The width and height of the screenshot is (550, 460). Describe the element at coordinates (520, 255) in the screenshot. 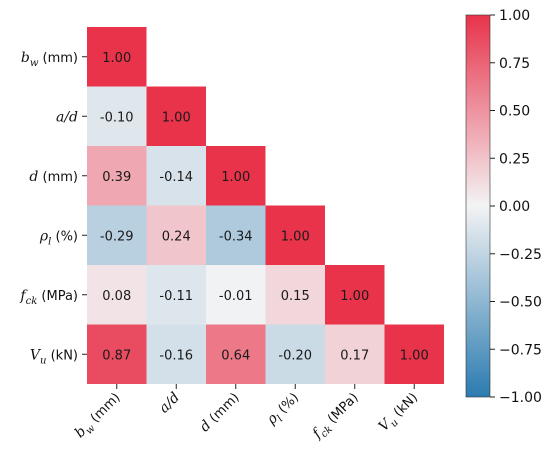

I see `colorbar-tick-label: −0.25` at that location.